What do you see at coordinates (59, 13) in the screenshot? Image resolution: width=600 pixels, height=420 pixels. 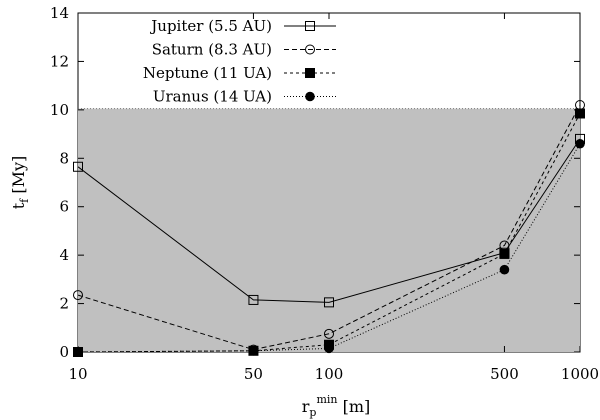 I see `y-tick-label: 14` at bounding box center [59, 13].